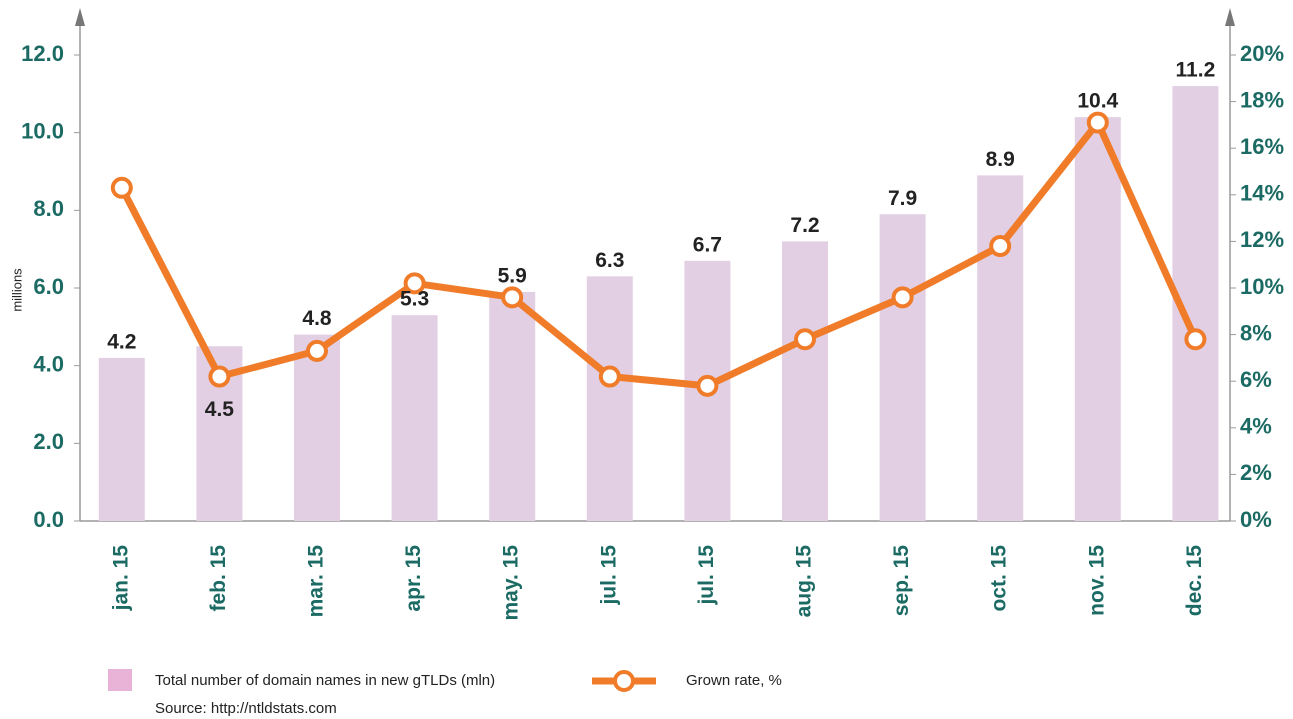 This screenshot has width=1293, height=719. What do you see at coordinates (1262, 193) in the screenshot?
I see `y2-tick-label: 14%` at bounding box center [1262, 193].